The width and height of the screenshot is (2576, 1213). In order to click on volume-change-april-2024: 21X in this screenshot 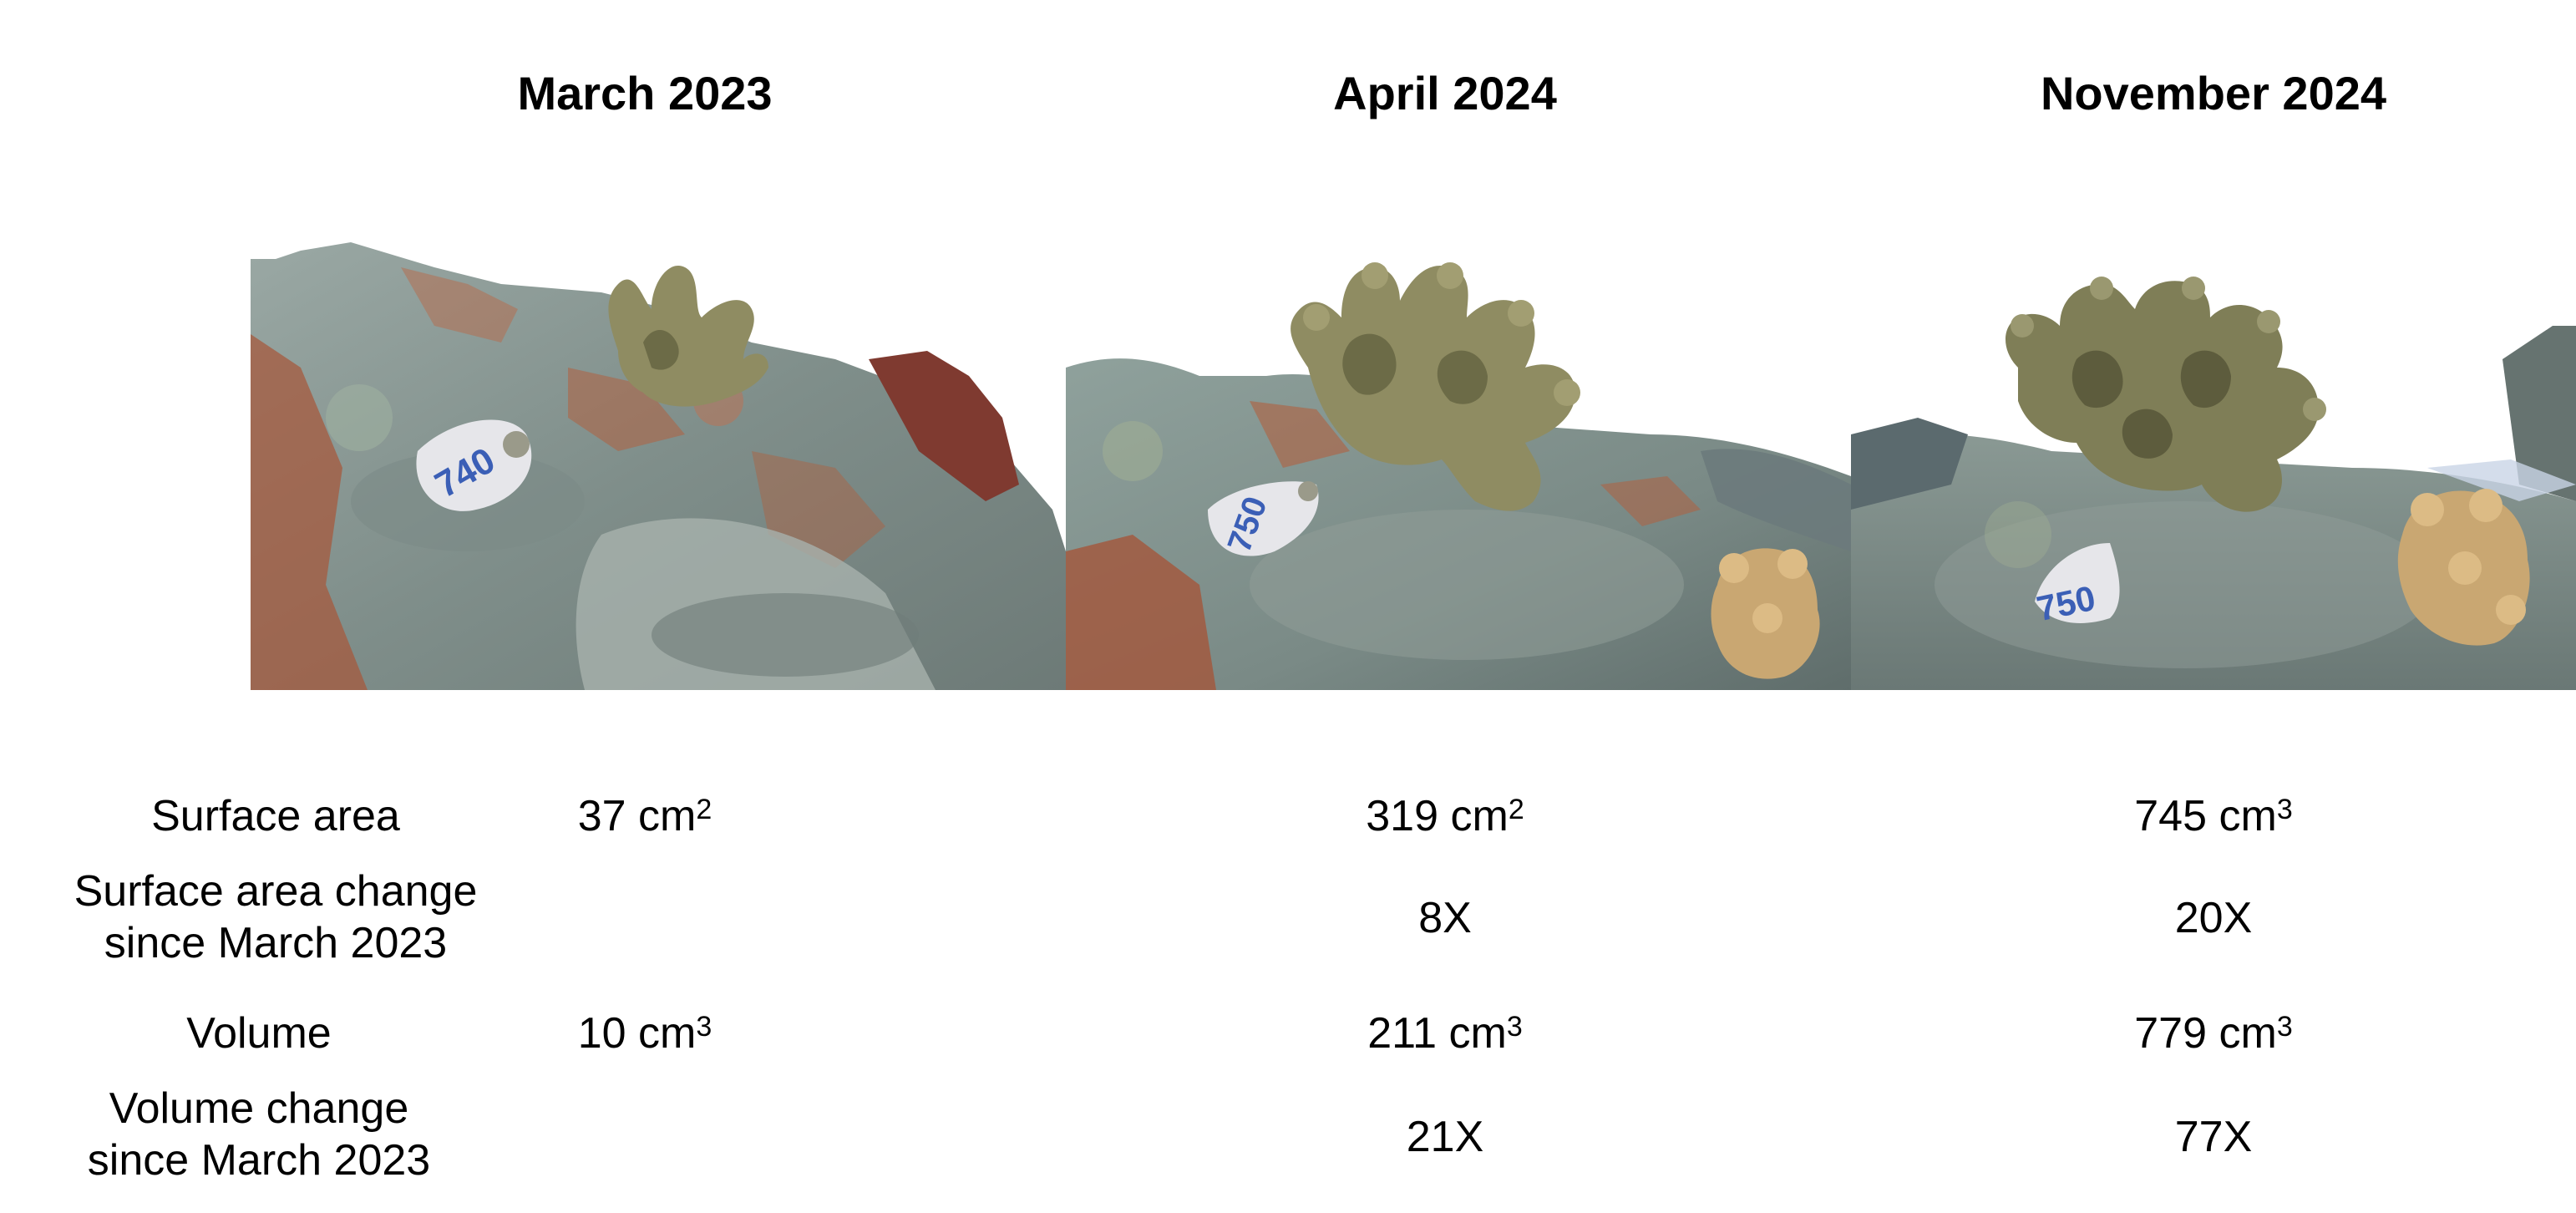, I will do `click(1445, 1137)`.